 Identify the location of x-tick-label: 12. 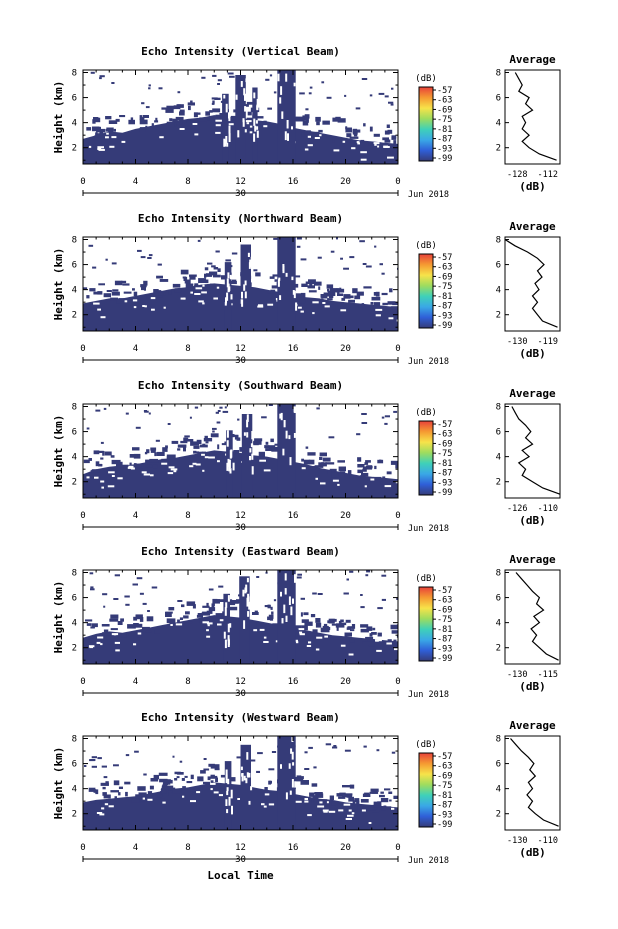
(240, 182).